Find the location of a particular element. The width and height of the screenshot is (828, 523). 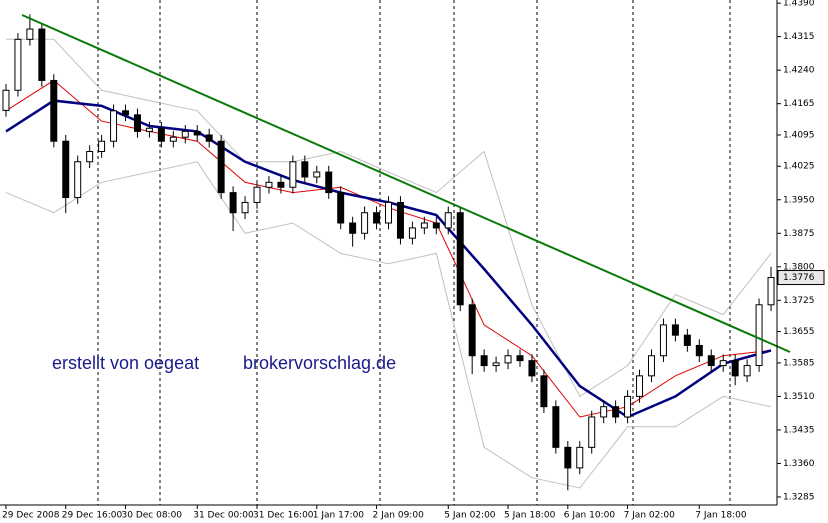

annotation: brokervorschlag.de is located at coordinates (319, 363).